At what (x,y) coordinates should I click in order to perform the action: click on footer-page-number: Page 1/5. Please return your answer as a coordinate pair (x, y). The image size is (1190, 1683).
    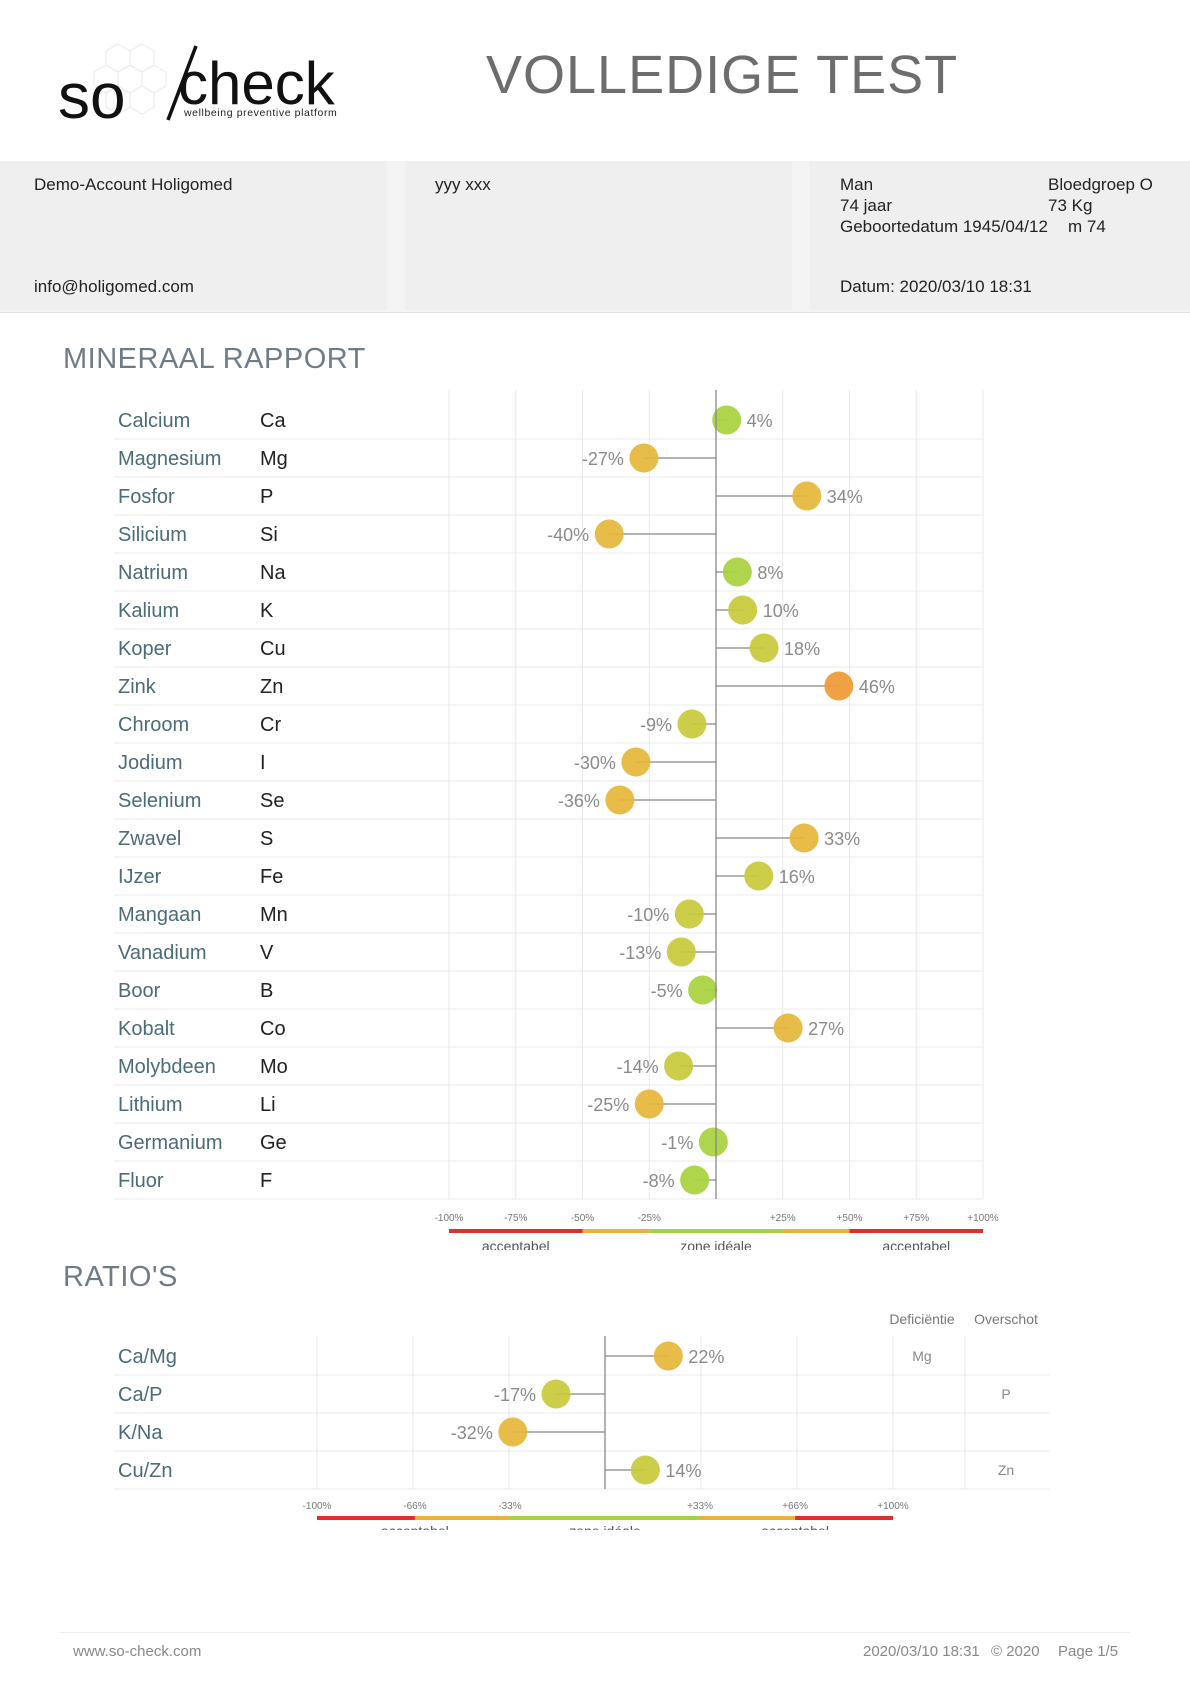
    Looking at the image, I should click on (1088, 1651).